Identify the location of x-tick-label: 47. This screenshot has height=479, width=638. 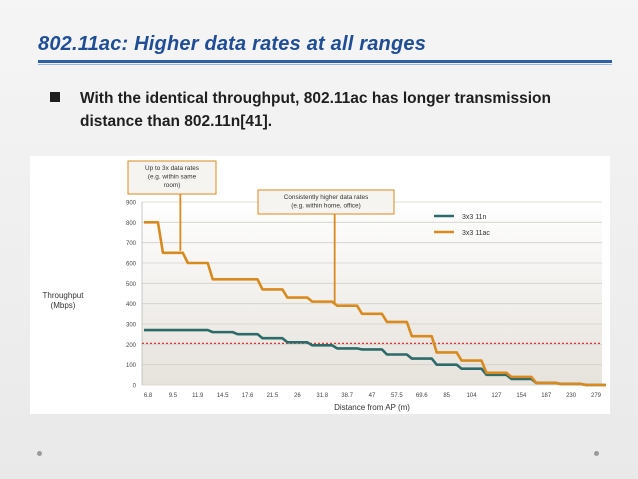
(372, 396).